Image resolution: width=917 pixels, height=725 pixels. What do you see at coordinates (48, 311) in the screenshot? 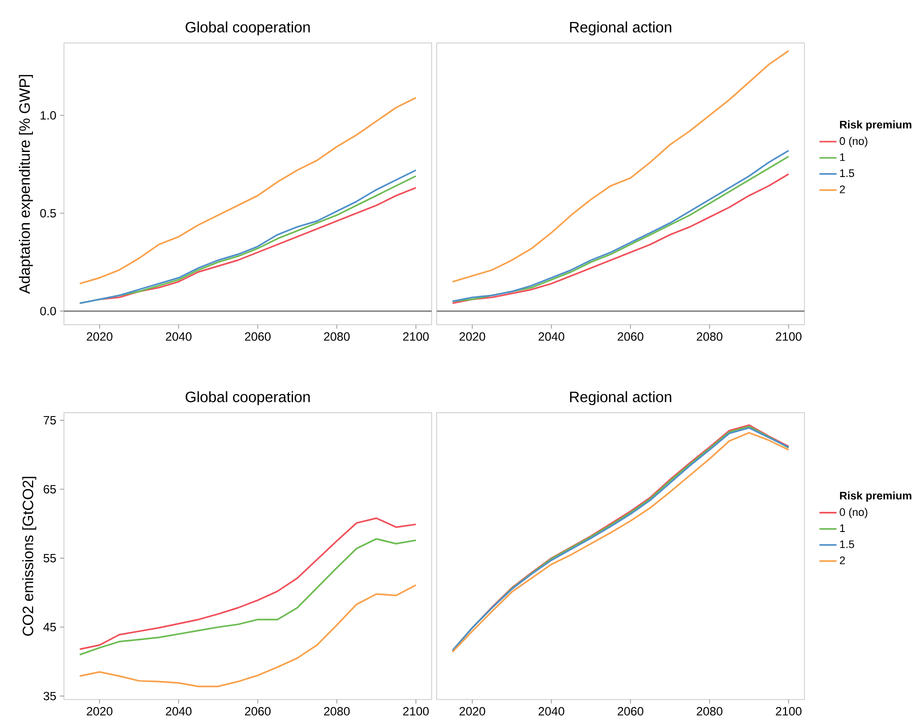
I see `y-tick-label: 0.0` at bounding box center [48, 311].